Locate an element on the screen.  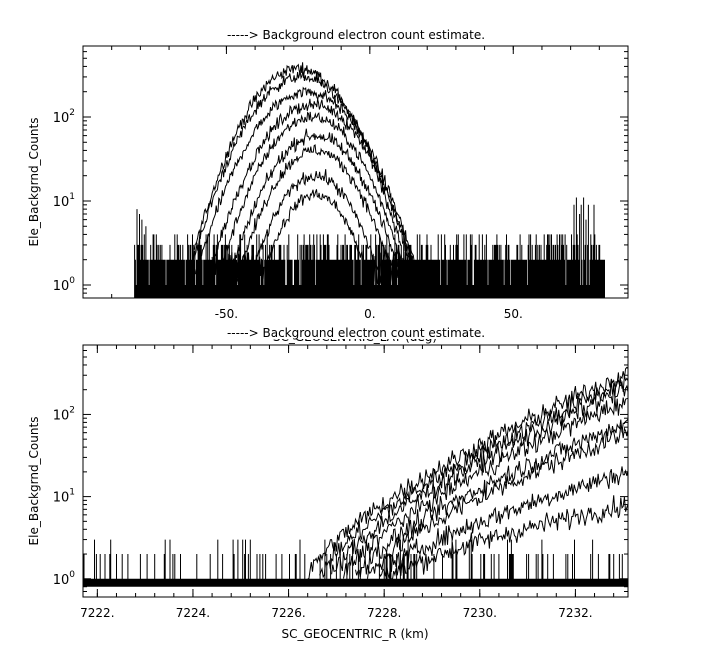
bottom-chart-xtick-label: 7222. is located at coordinates (97, 613).